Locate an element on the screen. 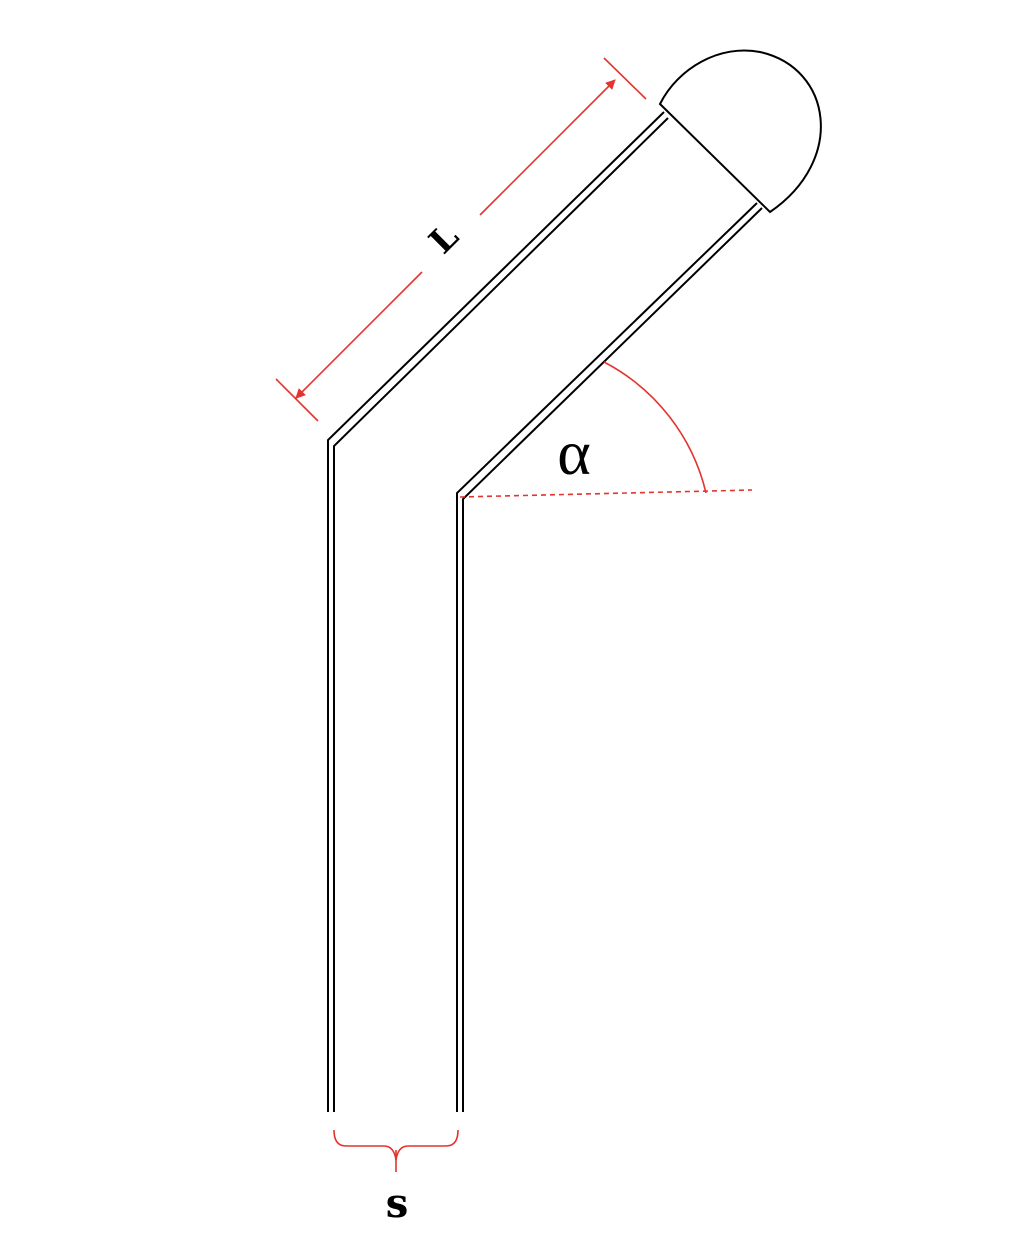  length-dimension is located at coordinates (461, 239).